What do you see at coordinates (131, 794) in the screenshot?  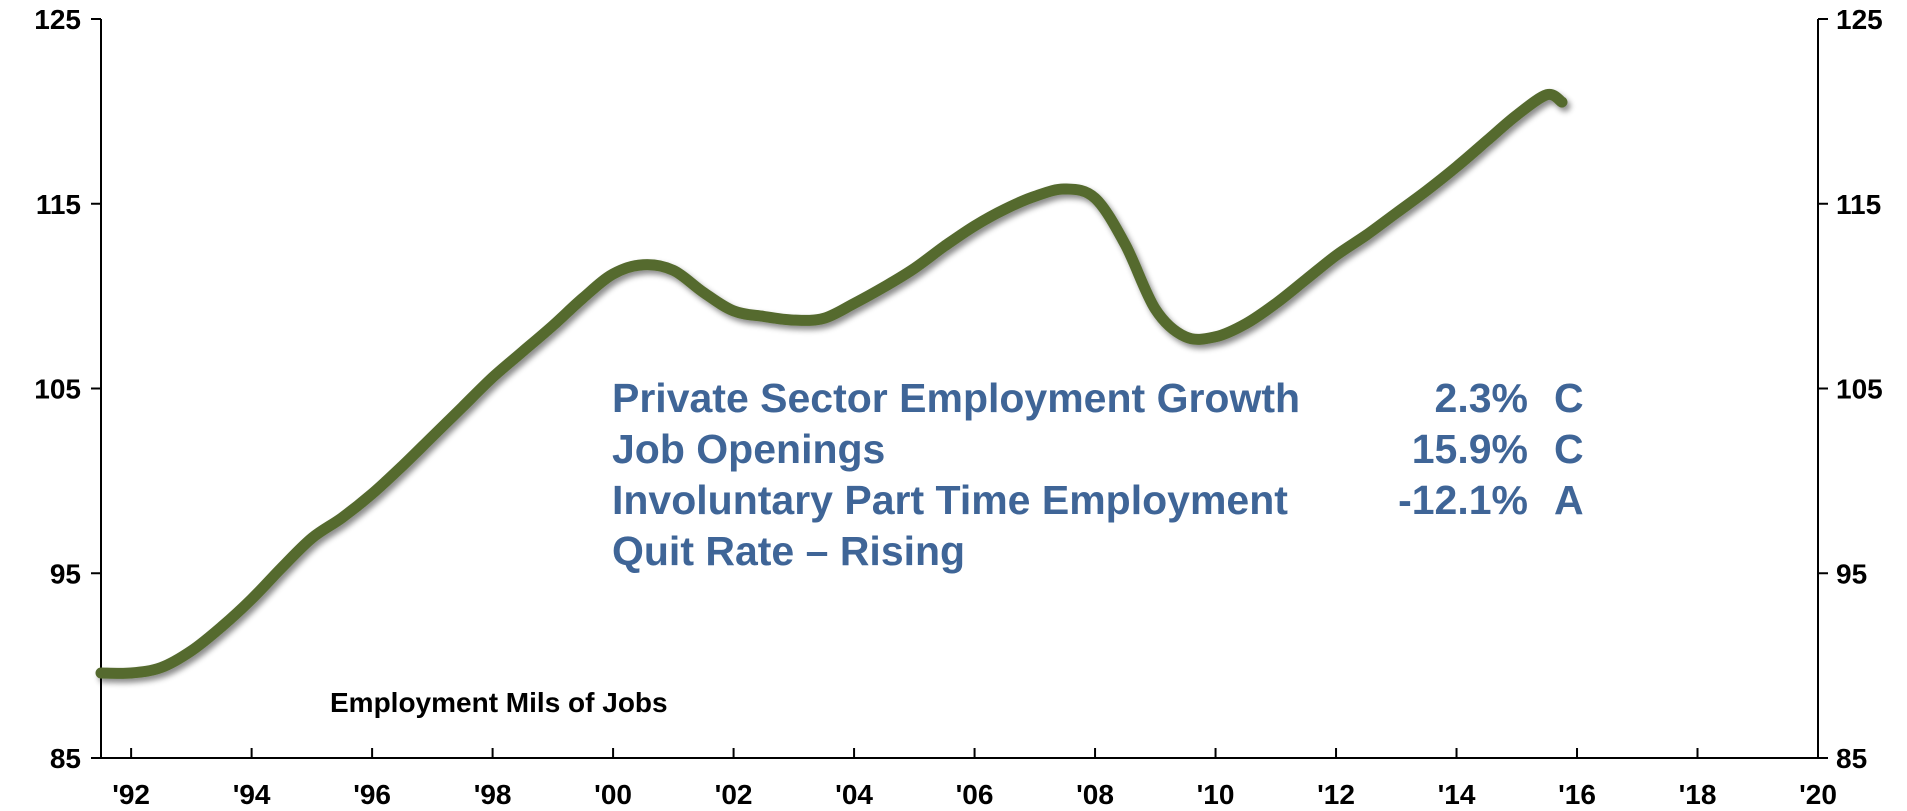 I see `x-tick-label: '92` at bounding box center [131, 794].